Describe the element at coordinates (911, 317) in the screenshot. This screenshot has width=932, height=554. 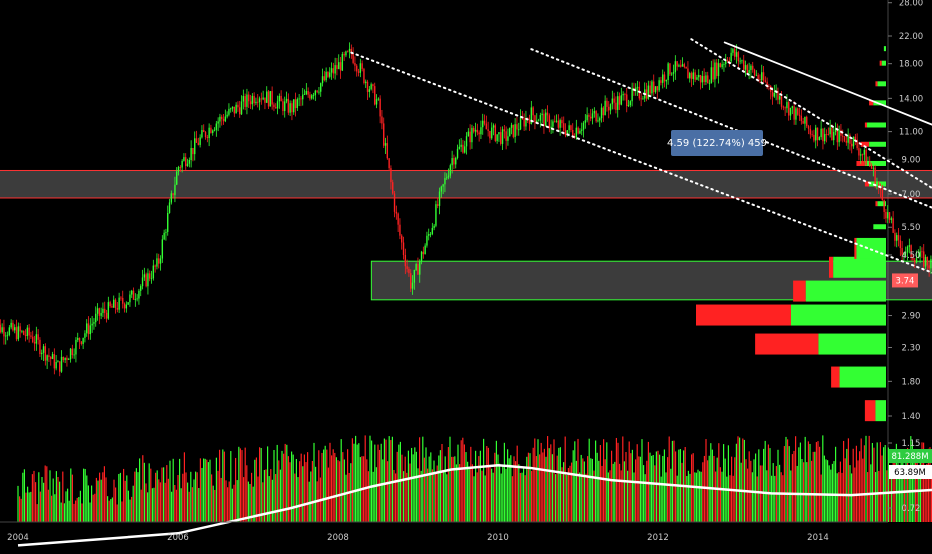
I see `y-tick-label: 2.90` at that location.